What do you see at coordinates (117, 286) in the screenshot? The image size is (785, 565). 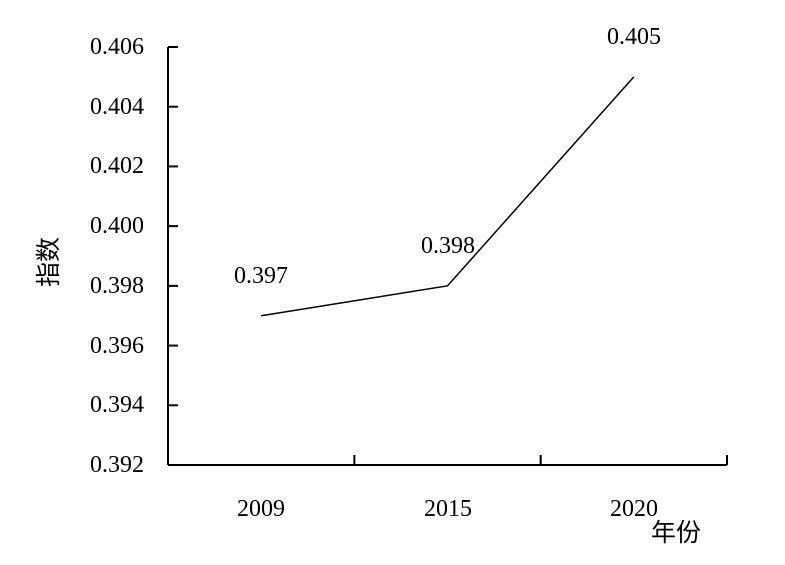 I see `y-tick-label: 0.398` at bounding box center [117, 286].